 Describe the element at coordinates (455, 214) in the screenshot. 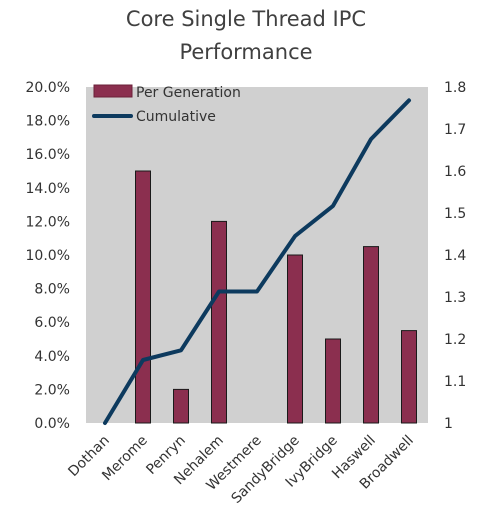

I see `right-tick-label: 1.5` at that location.